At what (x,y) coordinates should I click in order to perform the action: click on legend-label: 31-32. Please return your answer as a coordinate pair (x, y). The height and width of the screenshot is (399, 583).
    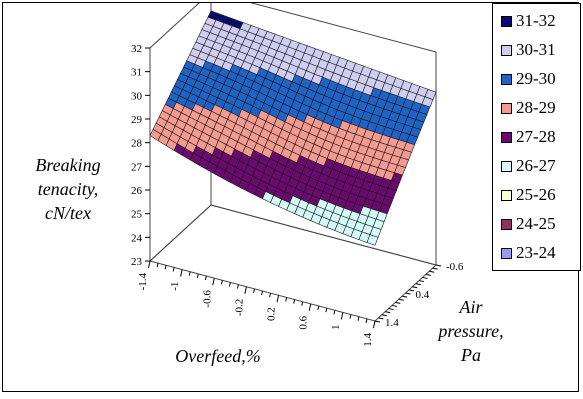
    Looking at the image, I should click on (536, 20).